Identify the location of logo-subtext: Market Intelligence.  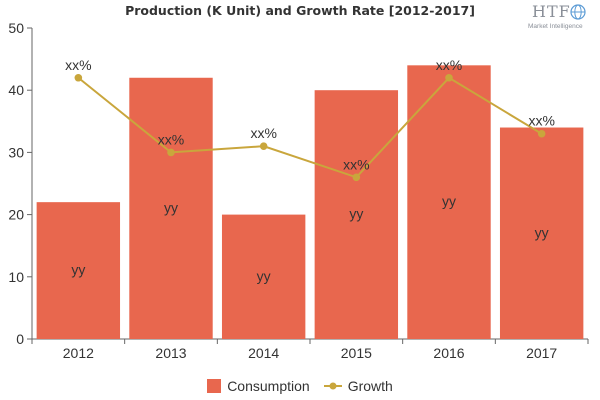
(555, 26).